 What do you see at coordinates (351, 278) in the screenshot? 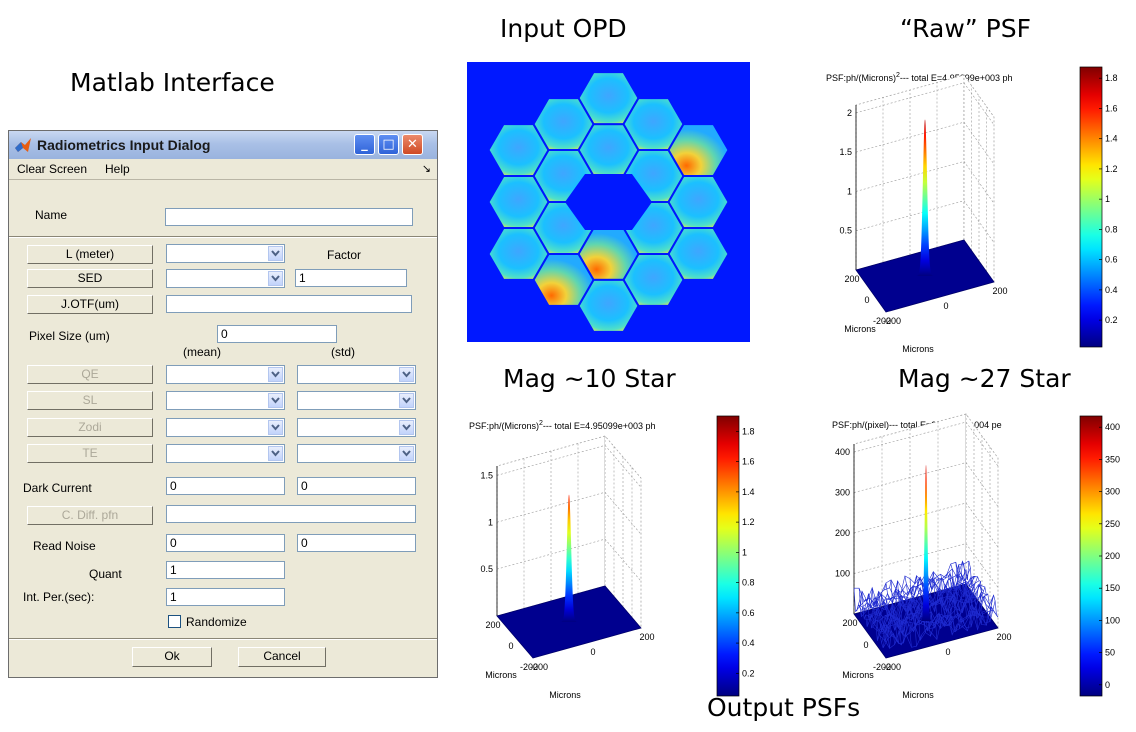
I see `factor-field: 1` at bounding box center [351, 278].